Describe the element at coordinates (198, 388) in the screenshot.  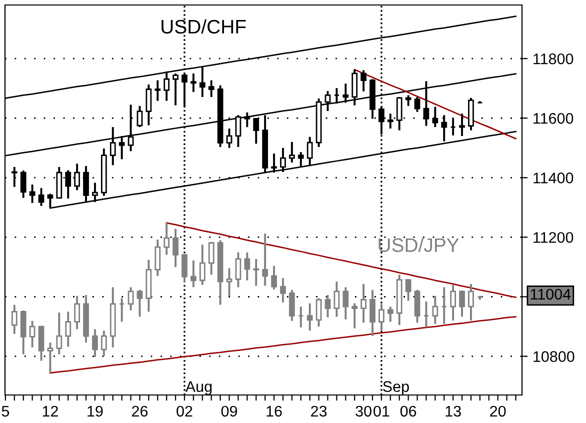
I see `ref-line-label: Aug` at that location.